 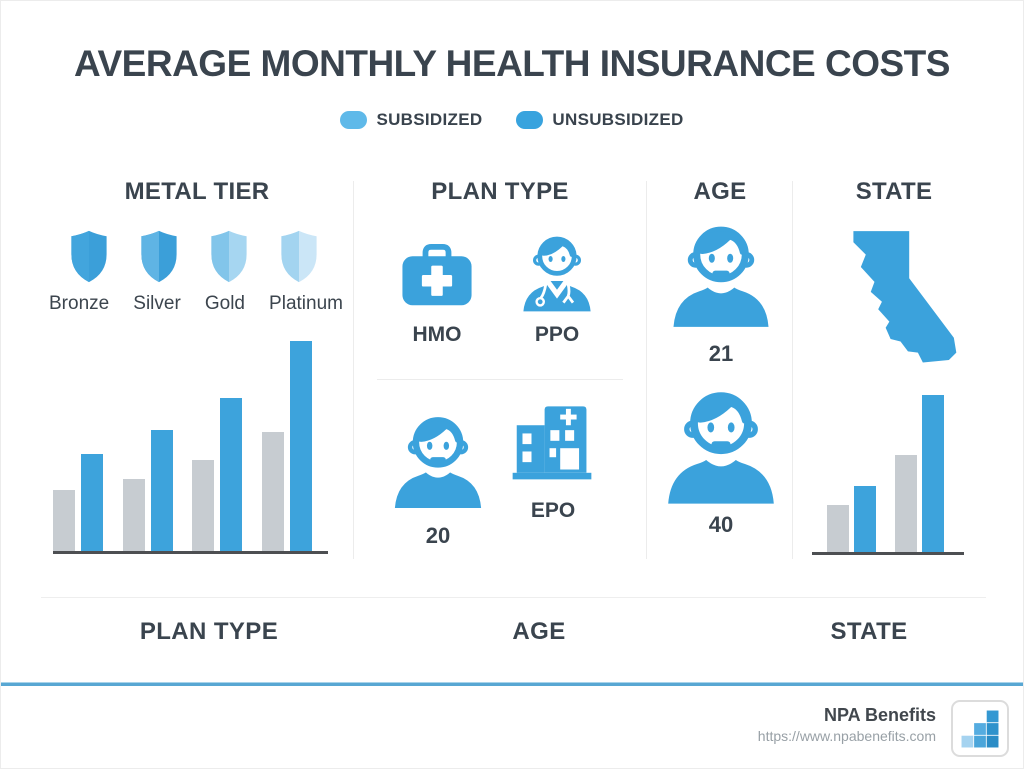 I want to click on heading-age: AGE, so click(x=720, y=191).